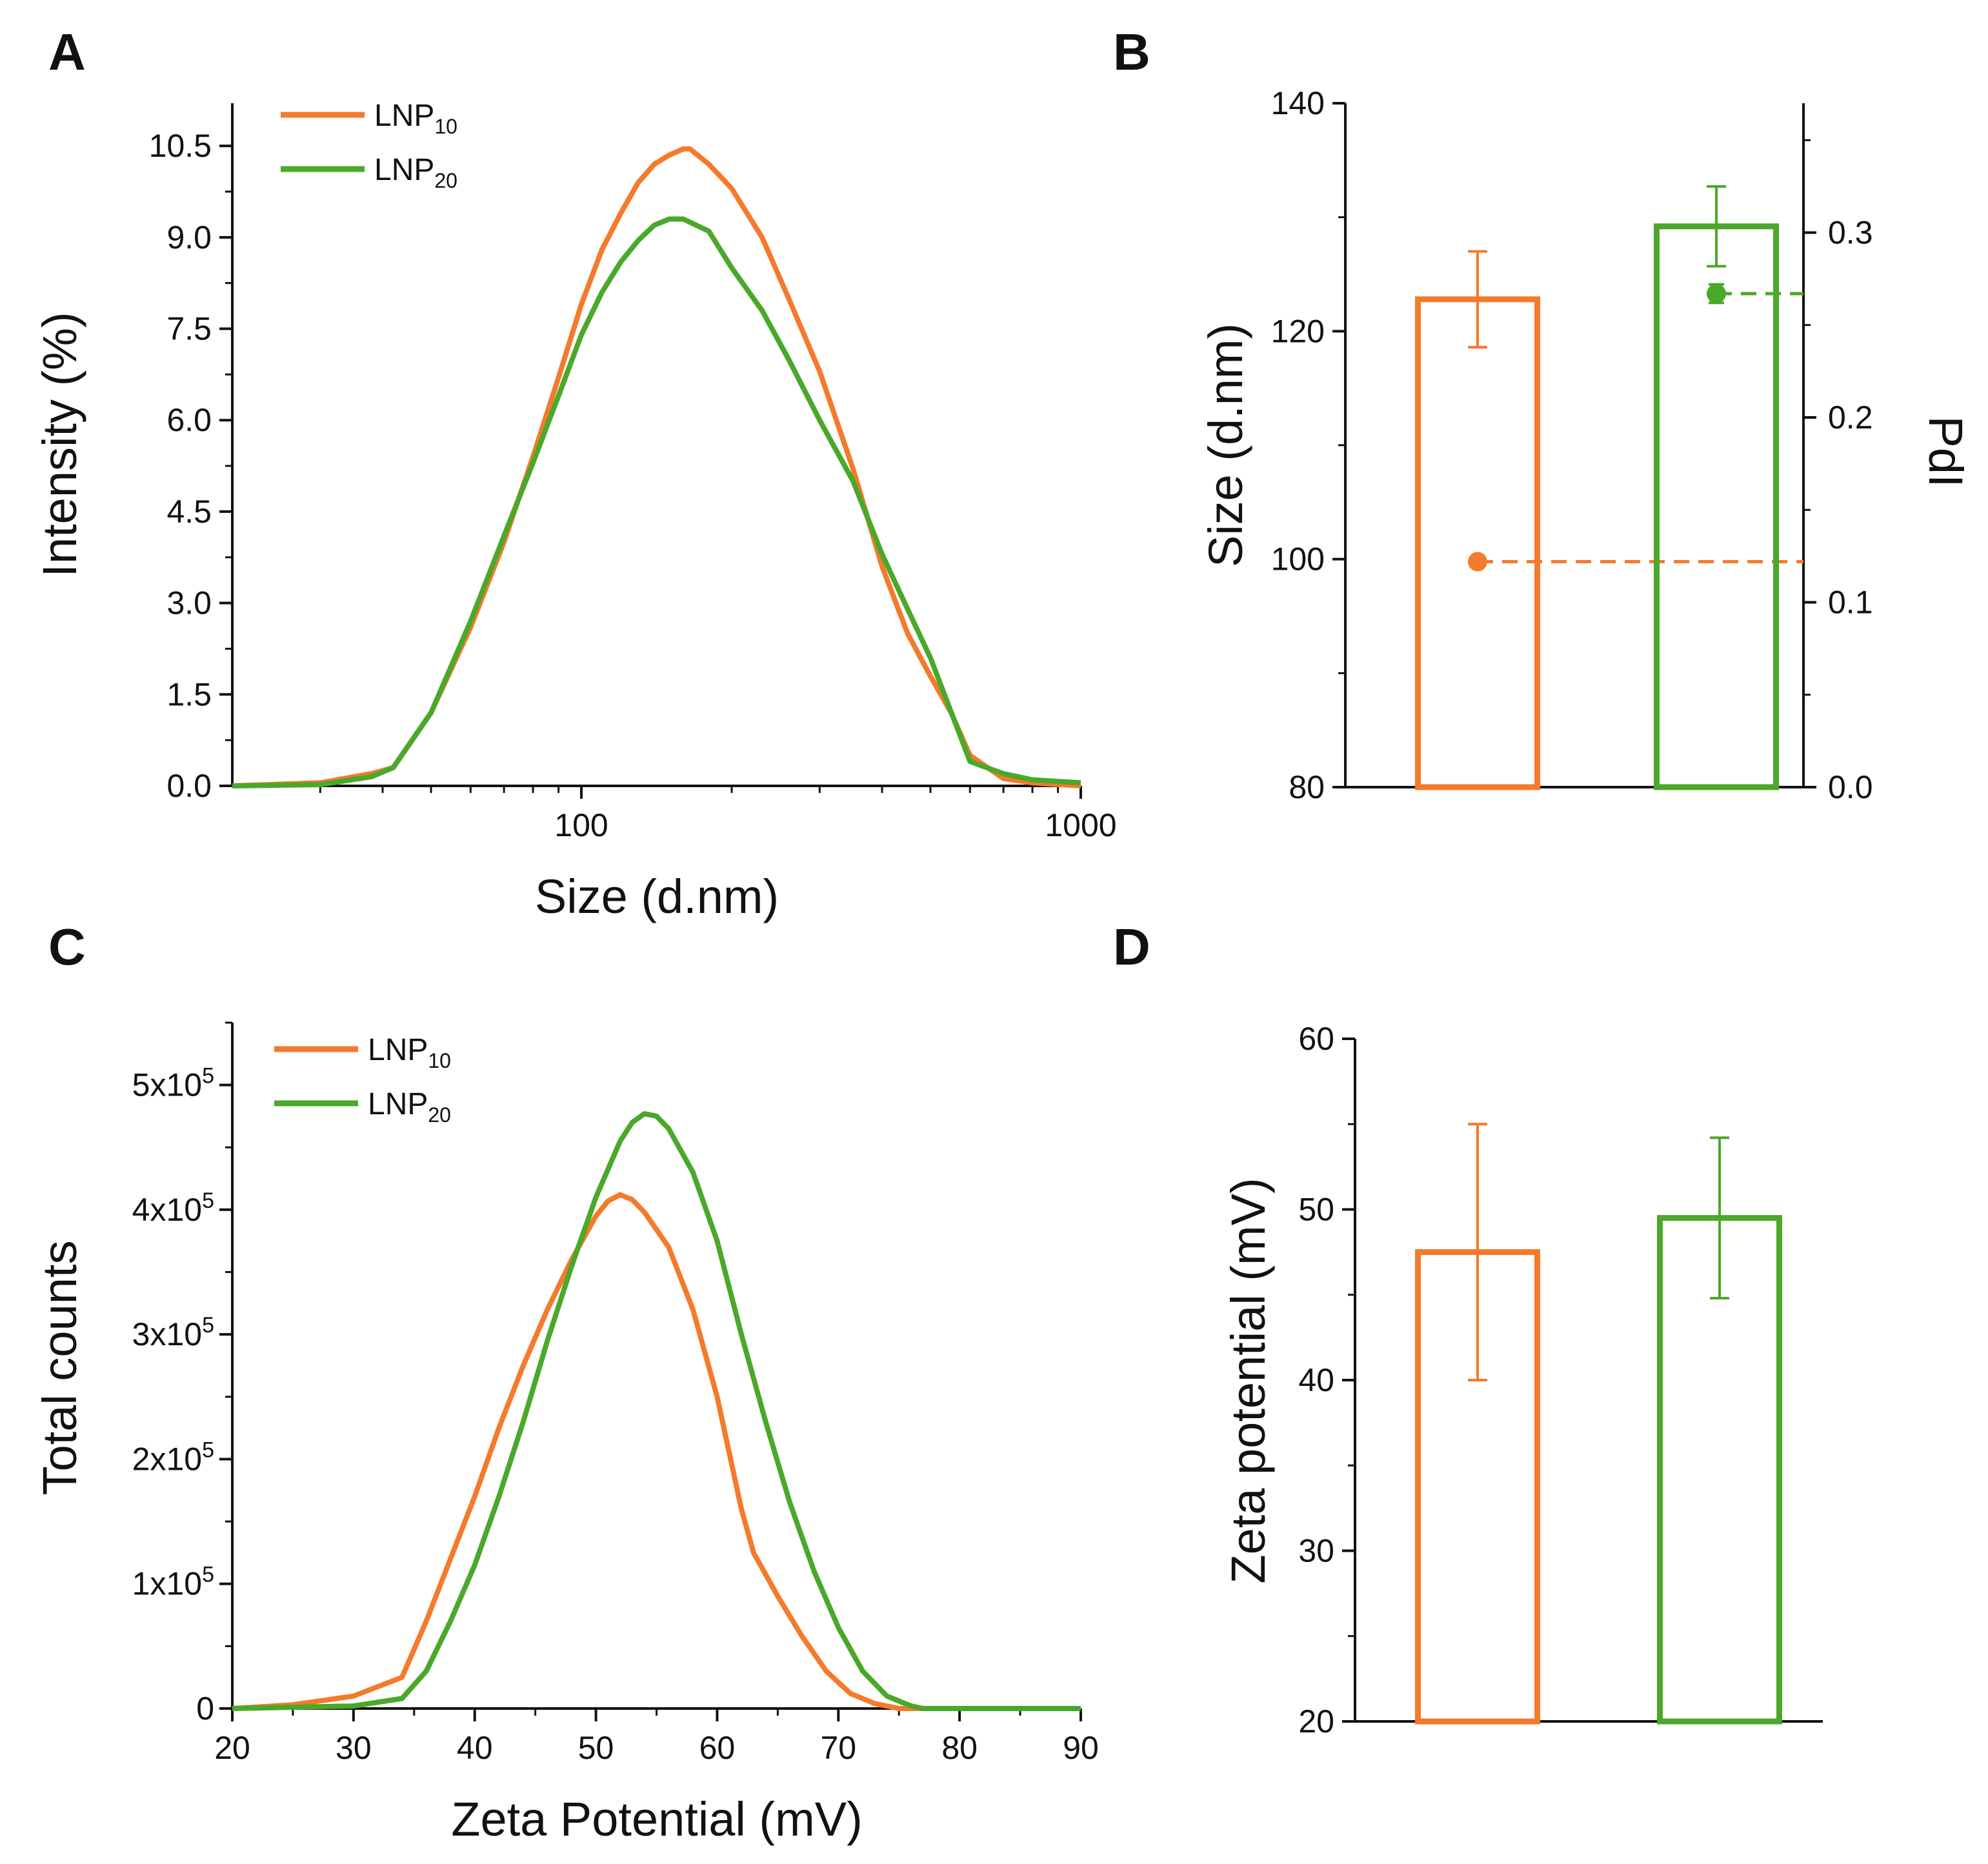  I want to click on y-tick-label: 6.0, so click(189, 420).